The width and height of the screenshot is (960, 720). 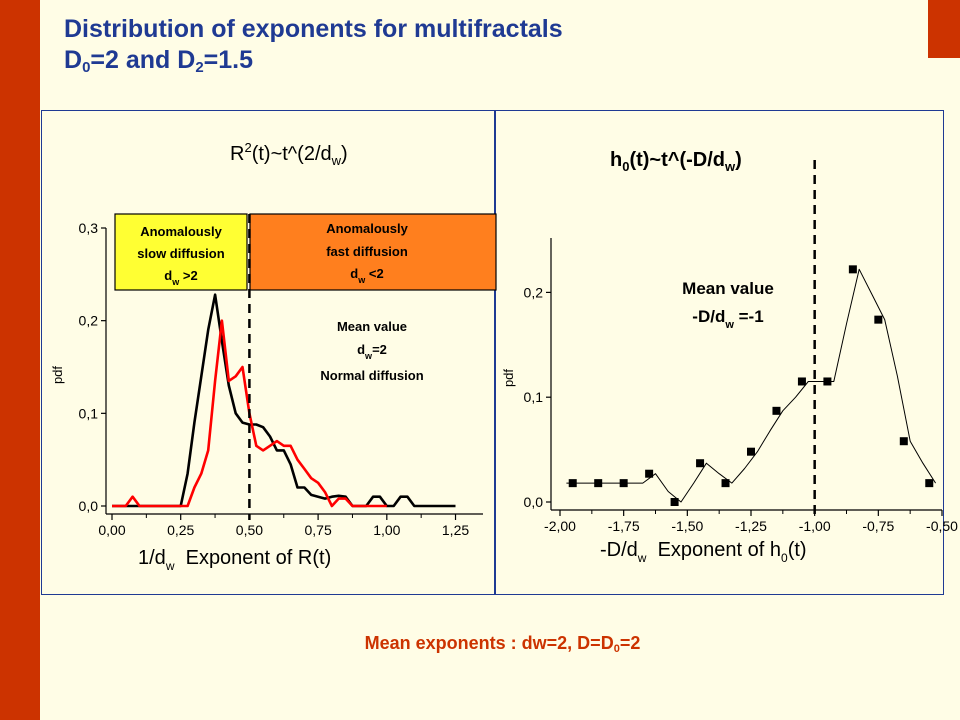 What do you see at coordinates (372, 351) in the screenshot?
I see `left-mean-note-line-2: dw=2` at bounding box center [372, 351].